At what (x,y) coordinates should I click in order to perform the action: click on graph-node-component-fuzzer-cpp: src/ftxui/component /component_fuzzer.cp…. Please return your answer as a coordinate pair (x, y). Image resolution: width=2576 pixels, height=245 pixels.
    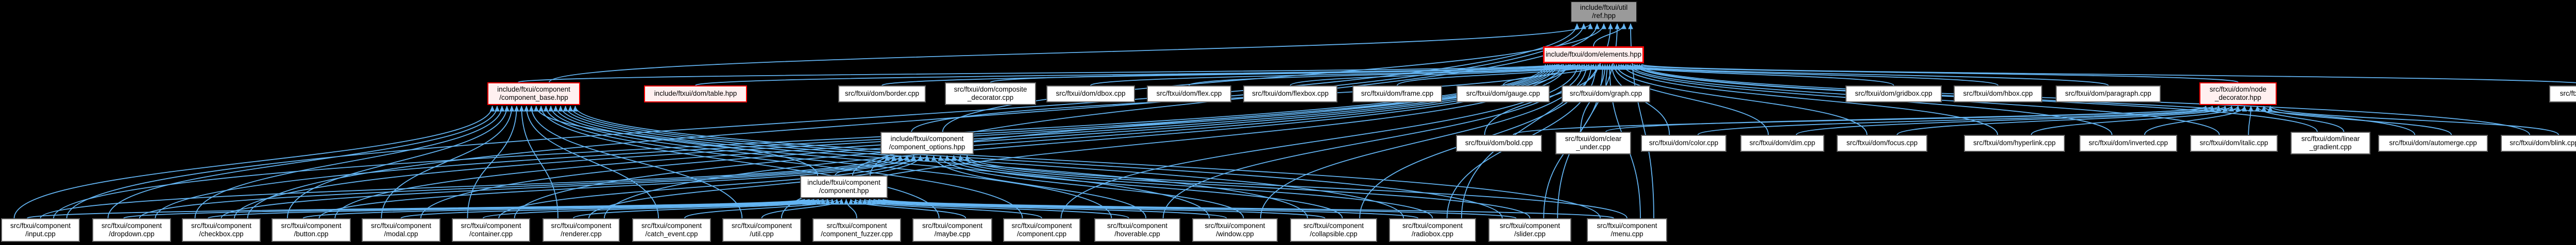
    Looking at the image, I should click on (856, 230).